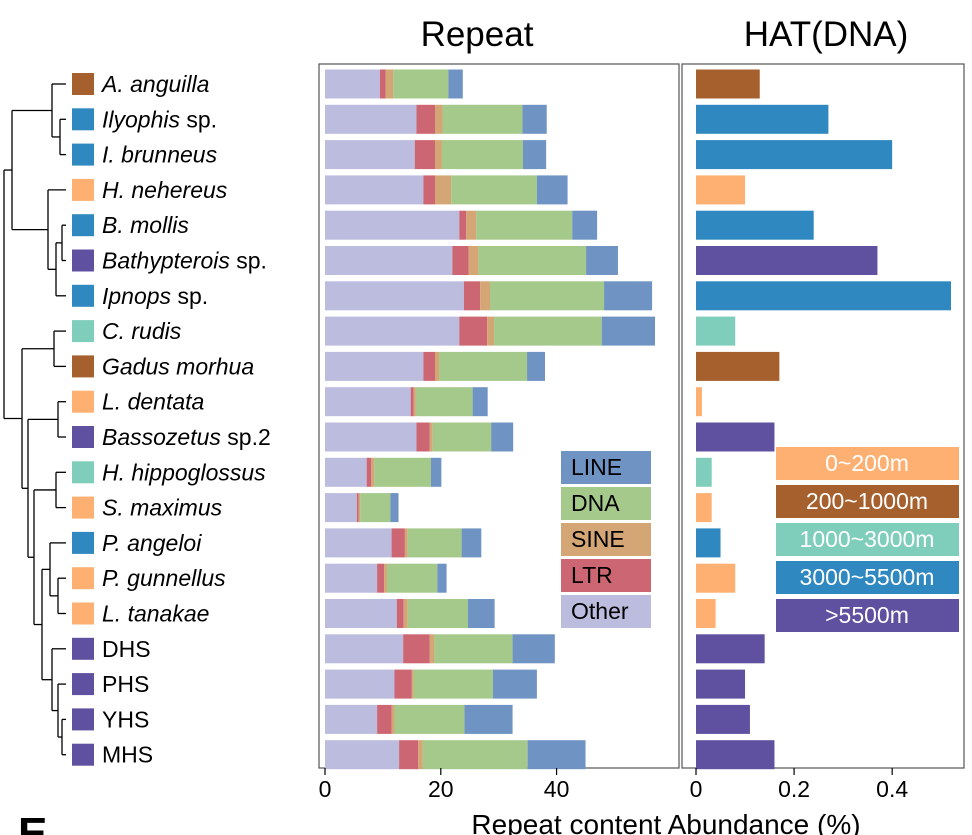 Image resolution: width=972 pixels, height=835 pixels. What do you see at coordinates (248, 261) in the screenshot?
I see `species-name-plain: sp.` at bounding box center [248, 261].